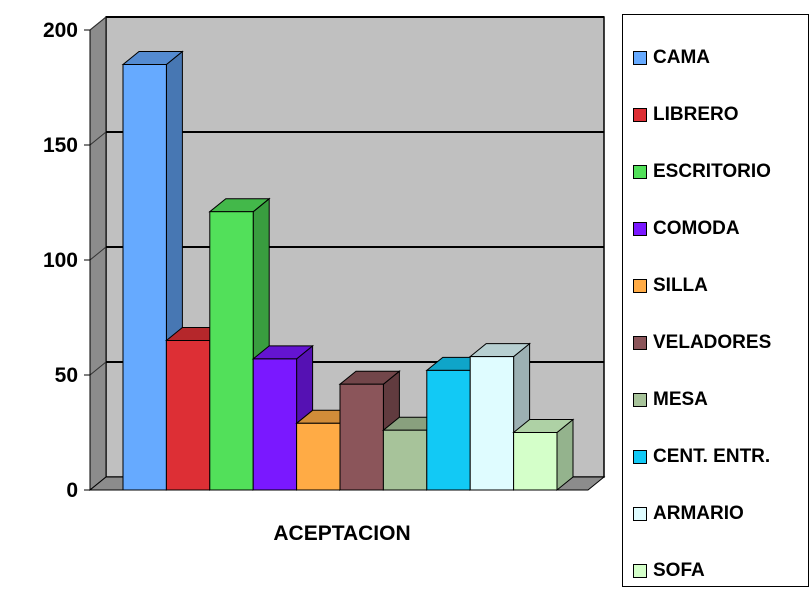 This screenshot has height=589, width=811. I want to click on legend-label: CENT. ENTR., so click(712, 456).